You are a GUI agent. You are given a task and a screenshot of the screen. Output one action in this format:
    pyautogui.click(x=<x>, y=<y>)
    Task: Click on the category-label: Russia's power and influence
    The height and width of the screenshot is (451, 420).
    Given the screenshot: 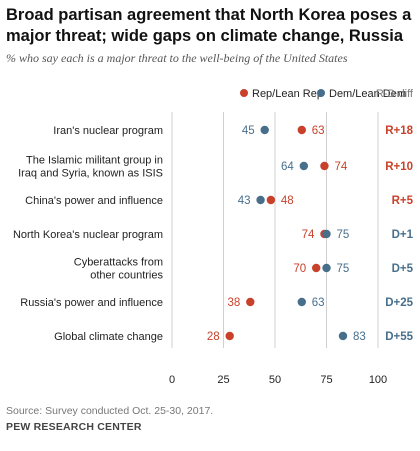 What is the action you would take?
    pyautogui.click(x=91, y=303)
    